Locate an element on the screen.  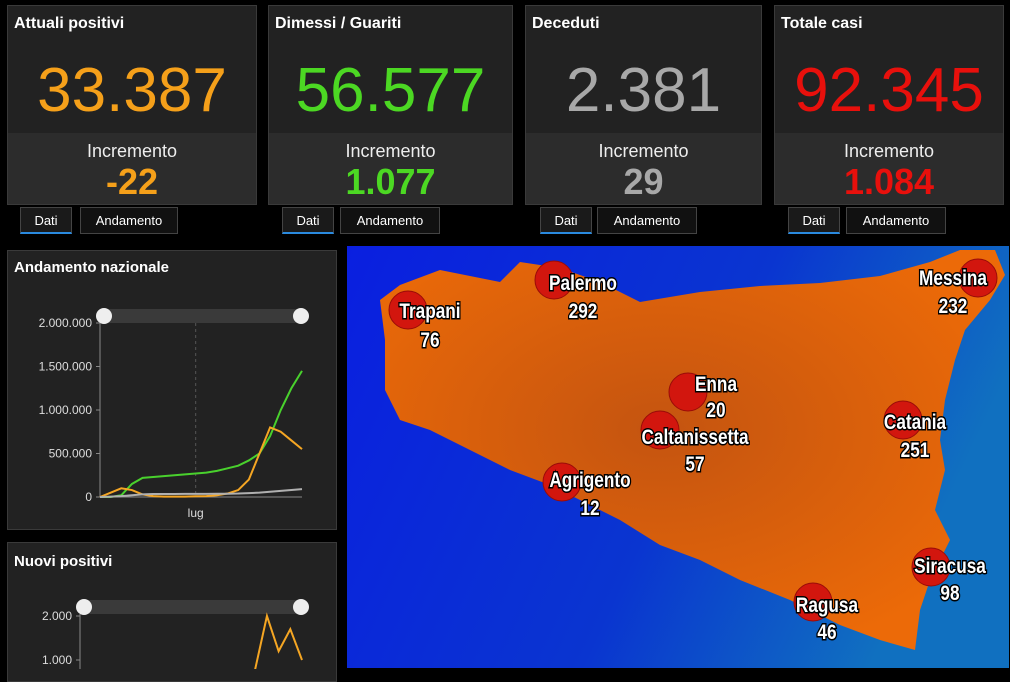
card-value: 33.387 is located at coordinates (132, 90).